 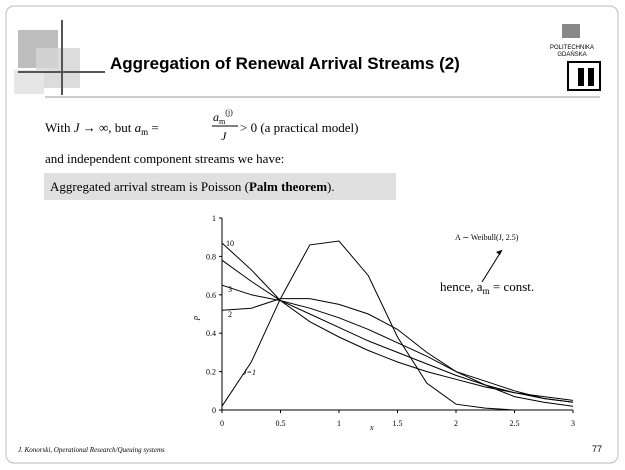 What do you see at coordinates (492, 266) in the screenshot?
I see `arrow` at bounding box center [492, 266].